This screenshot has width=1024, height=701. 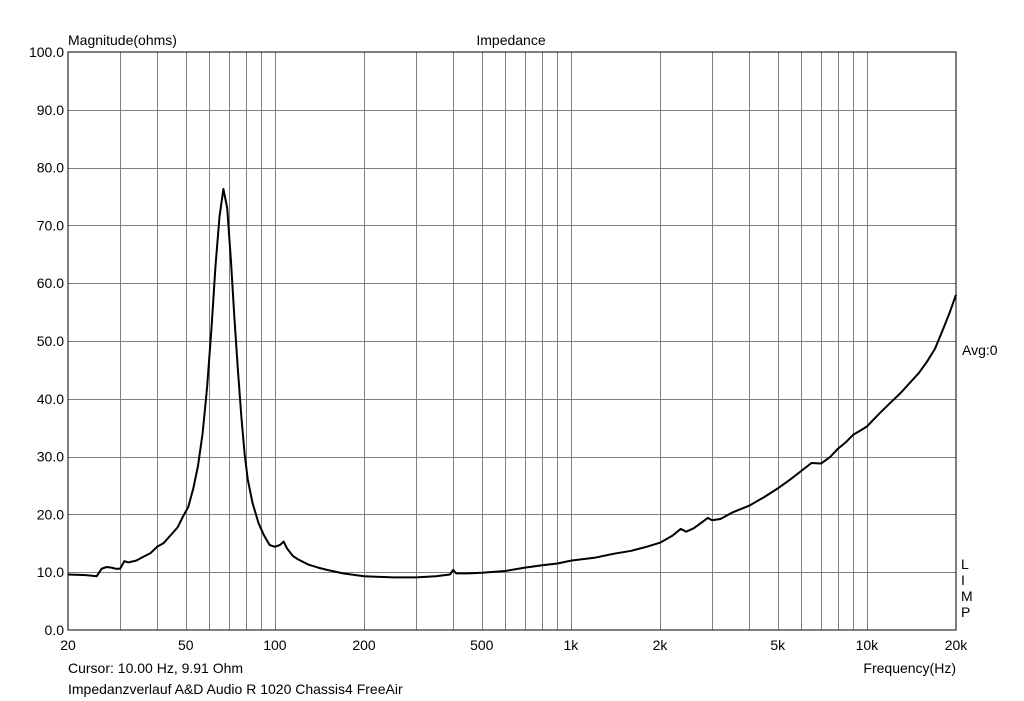 I want to click on y-tick-label-0: 0.0, so click(x=55, y=630).